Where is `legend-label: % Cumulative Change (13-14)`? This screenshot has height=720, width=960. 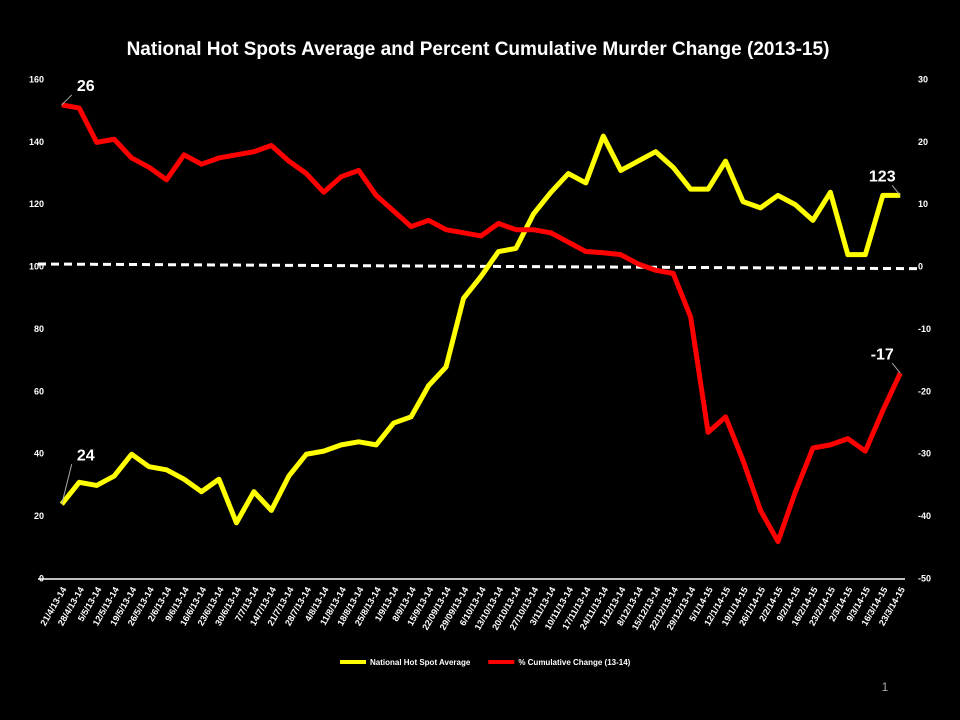
legend-label: % Cumulative Change (13-14) is located at coordinates (574, 662).